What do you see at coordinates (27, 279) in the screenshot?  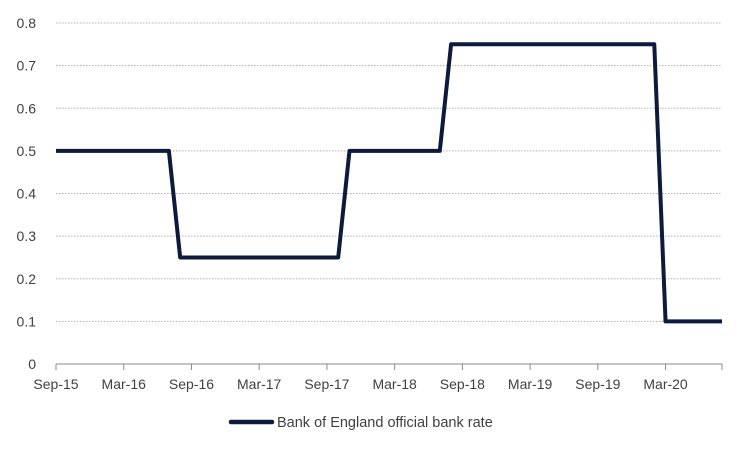 I see `y-tick-label: 0.2` at bounding box center [27, 279].